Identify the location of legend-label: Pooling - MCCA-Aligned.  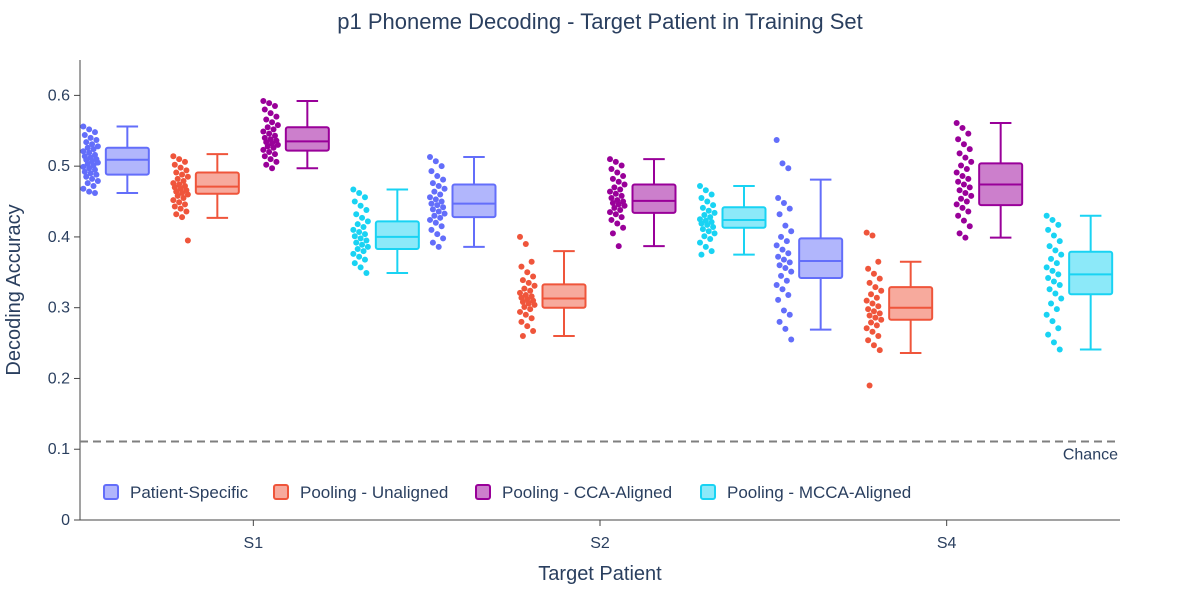
(819, 492).